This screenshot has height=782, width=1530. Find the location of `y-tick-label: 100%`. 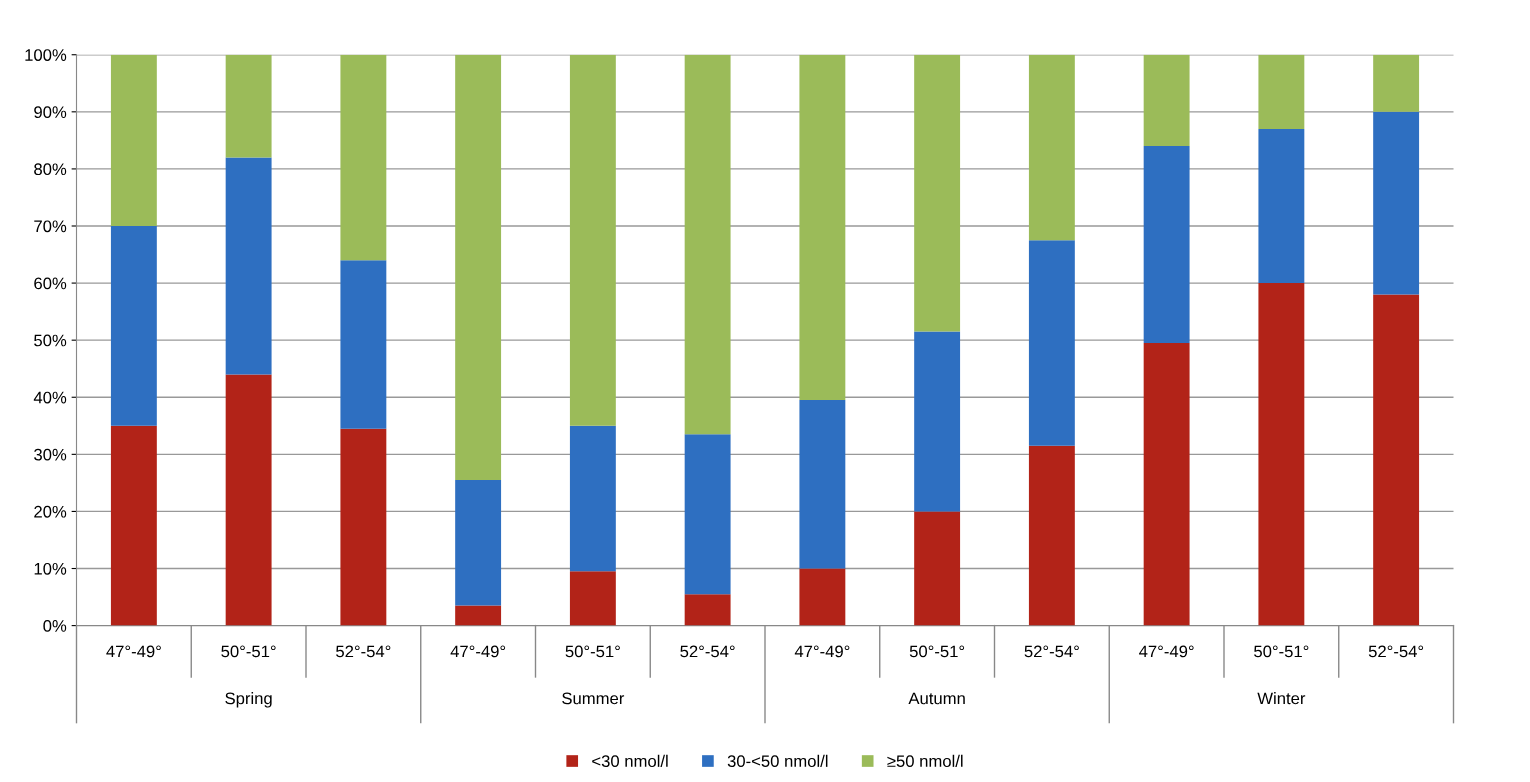

y-tick-label: 100% is located at coordinates (46, 55).